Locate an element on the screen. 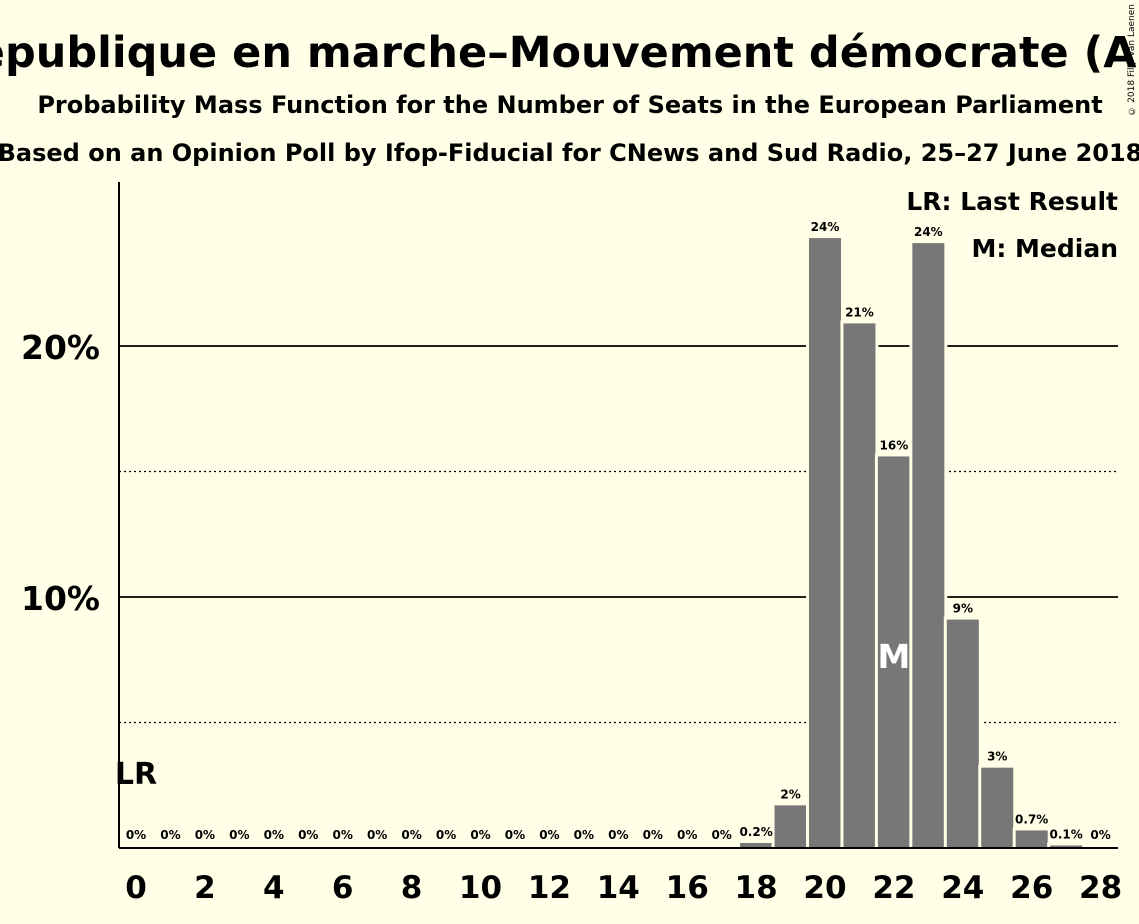  y-tick-label: 20% is located at coordinates (60, 347).